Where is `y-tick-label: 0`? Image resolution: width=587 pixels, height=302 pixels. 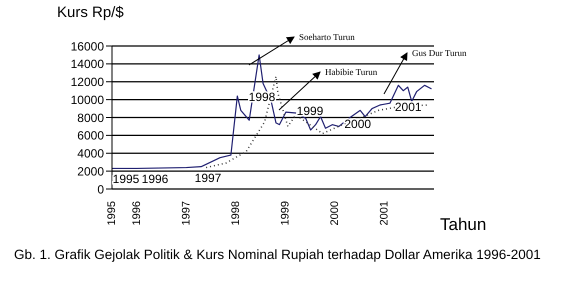
y-tick-label: 0 is located at coordinates (100, 189).